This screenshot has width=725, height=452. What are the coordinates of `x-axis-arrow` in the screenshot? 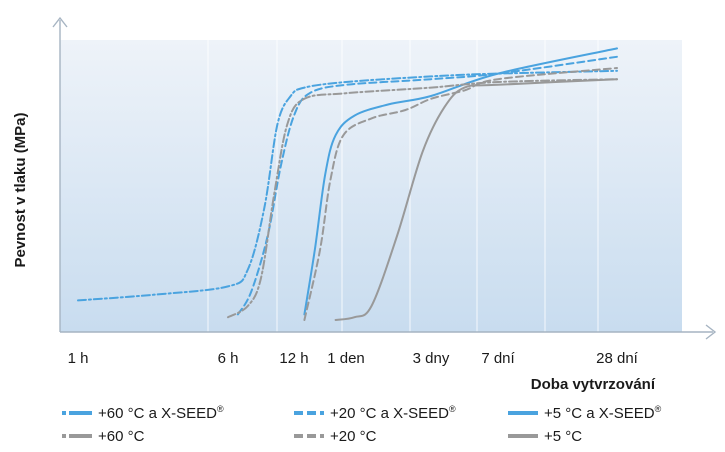 It's located at (711, 332).